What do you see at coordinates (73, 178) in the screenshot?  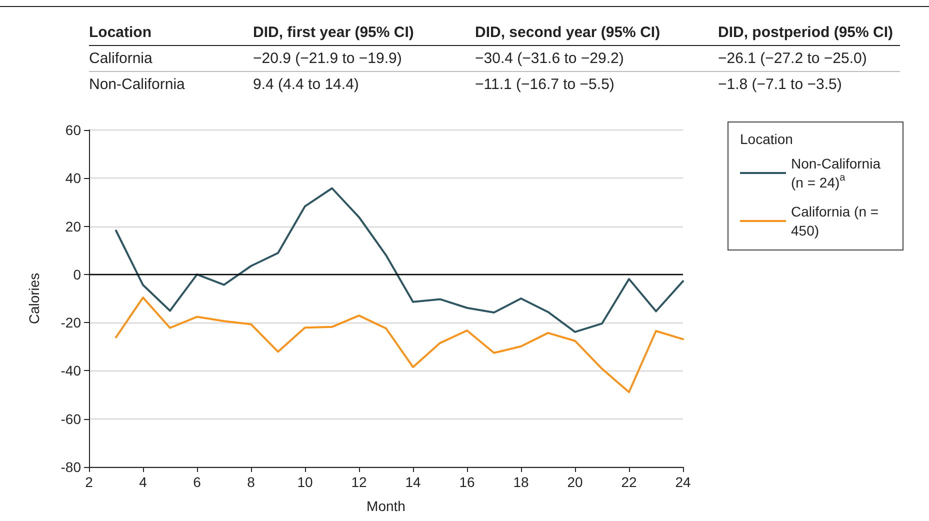 I see `y-tick-label: 40` at bounding box center [73, 178].